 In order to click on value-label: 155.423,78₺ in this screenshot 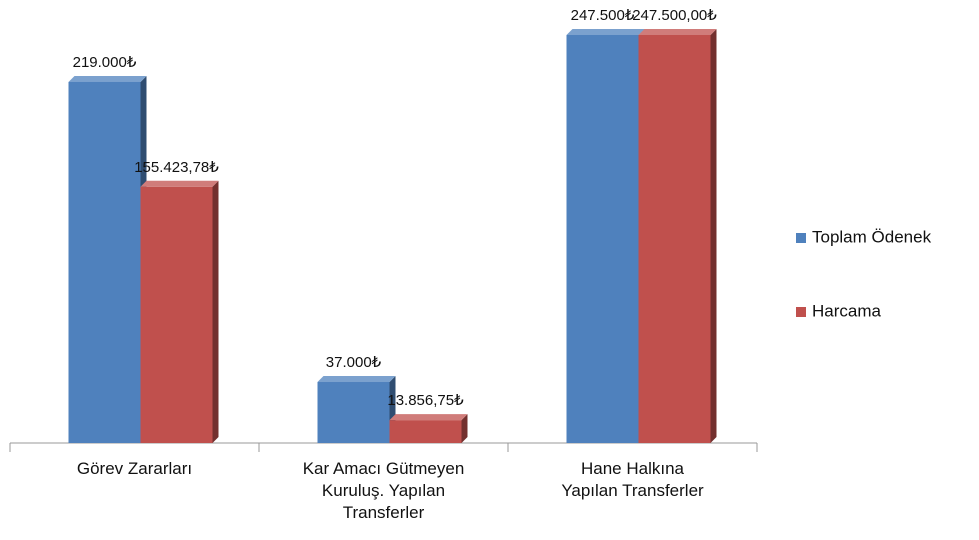, I will do `click(176, 167)`.